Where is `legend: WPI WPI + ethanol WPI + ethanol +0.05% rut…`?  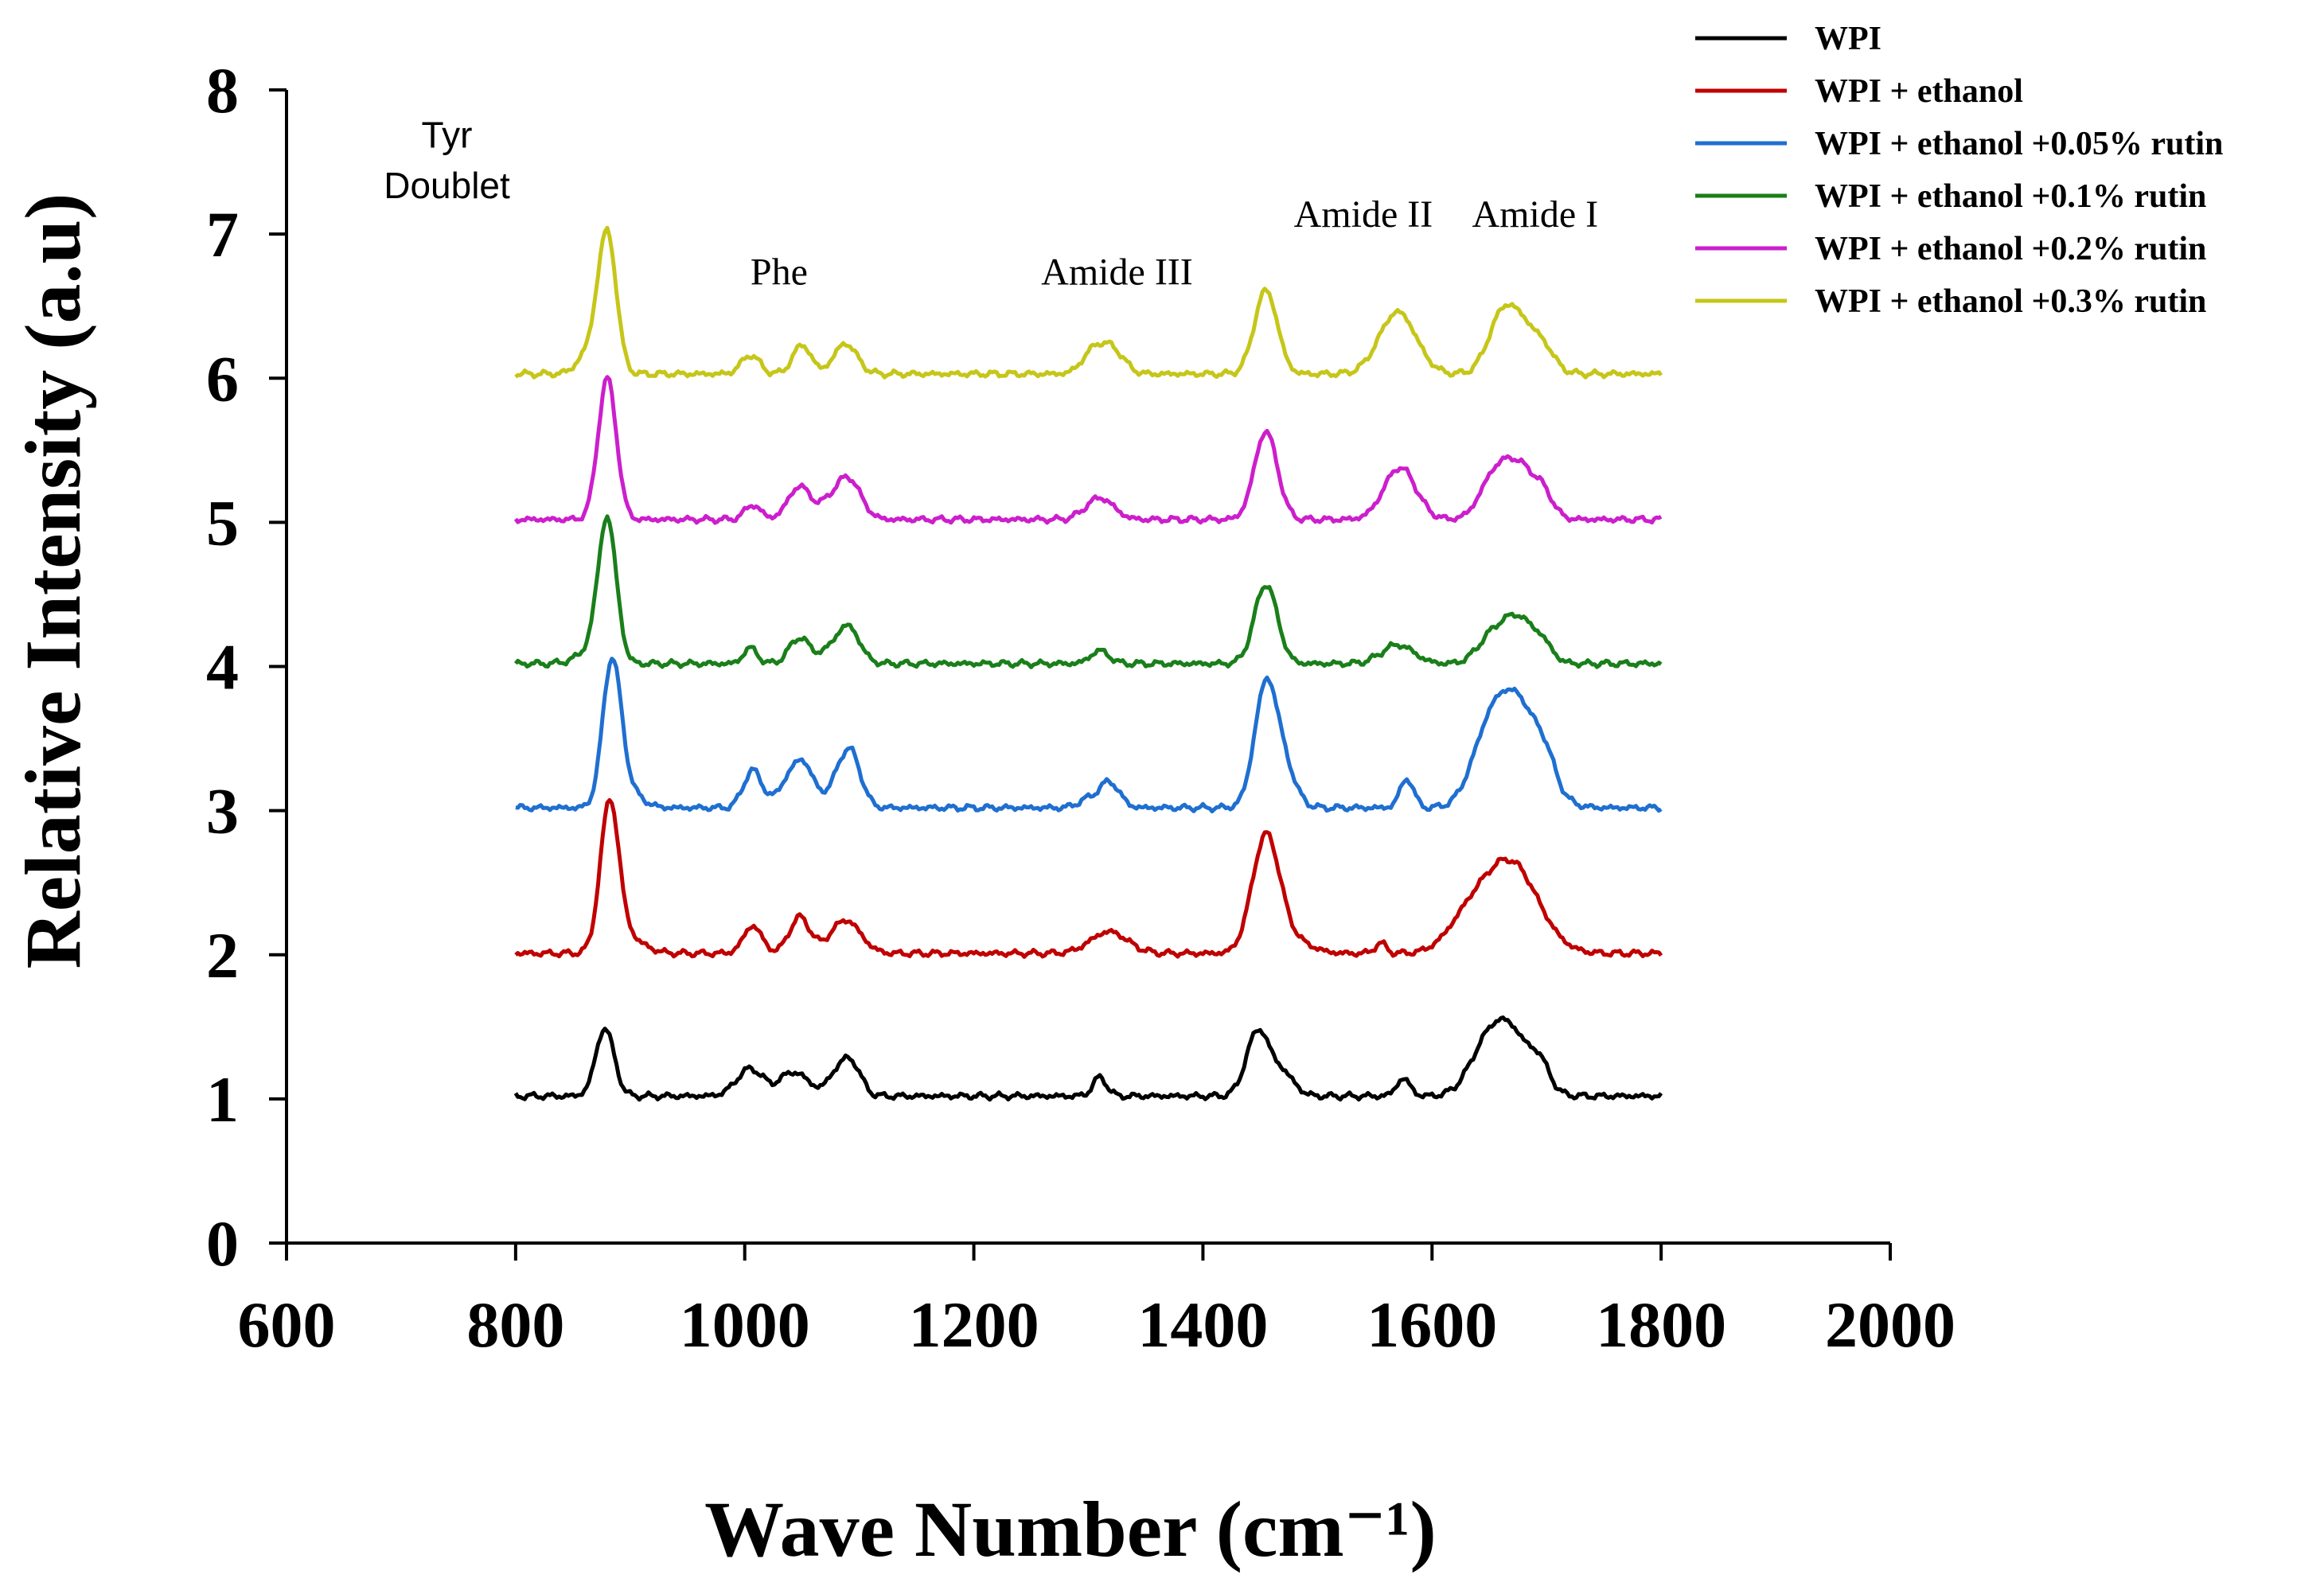 legend: WPI WPI + ethanol WPI + ethanol +0.05% rut… is located at coordinates (1959, 170).